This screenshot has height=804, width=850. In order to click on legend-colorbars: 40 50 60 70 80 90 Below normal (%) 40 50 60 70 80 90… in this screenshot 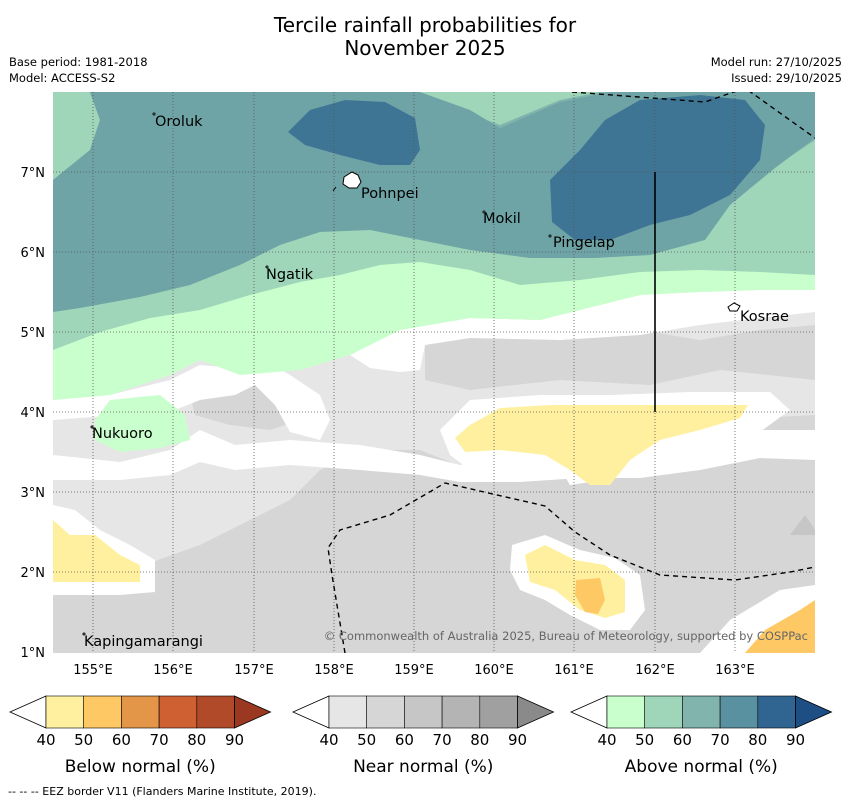, I will do `click(421, 736)`.